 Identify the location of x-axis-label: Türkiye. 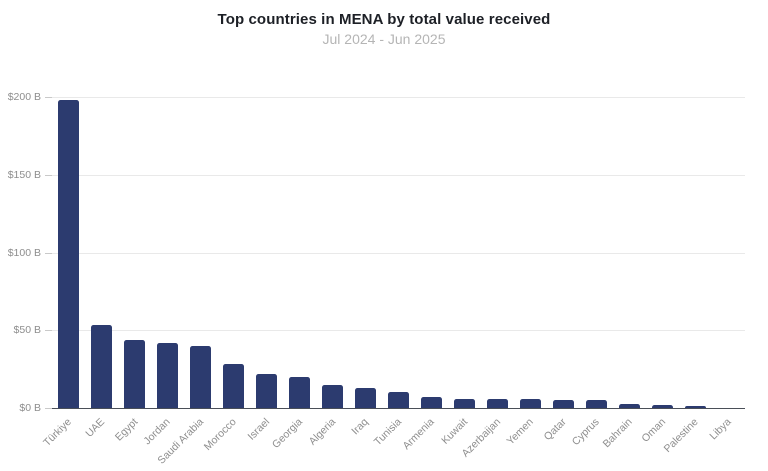
(57, 432).